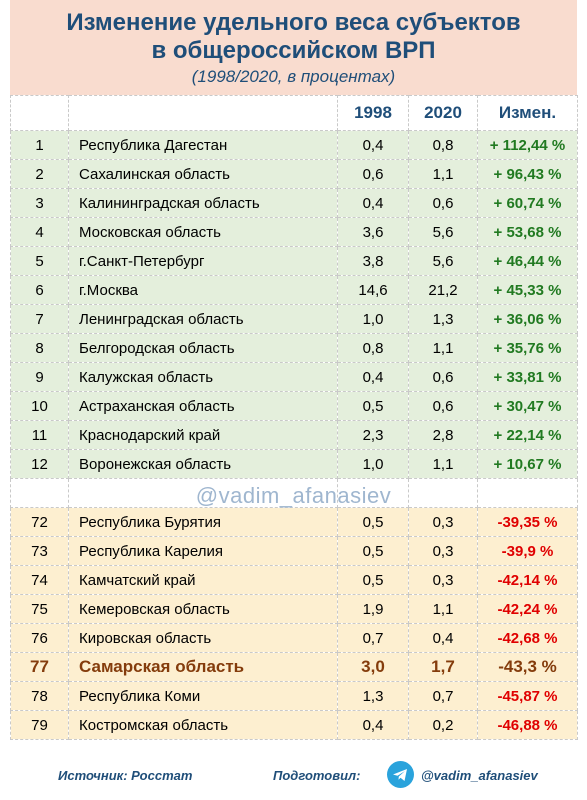 The width and height of the screenshot is (587, 800). Describe the element at coordinates (203, 551) in the screenshot. I see `region-name-cell: Республика Карелия` at that location.